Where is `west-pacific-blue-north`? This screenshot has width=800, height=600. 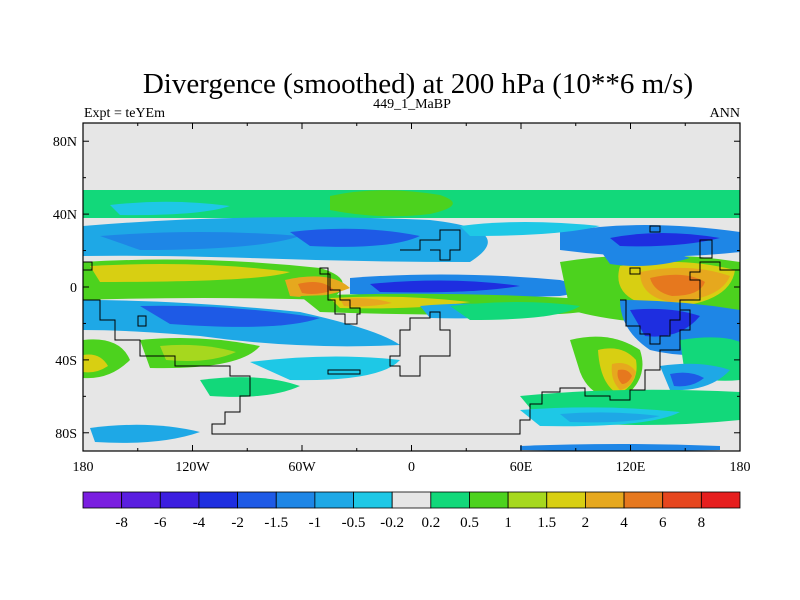 west-pacific-blue-north is located at coordinates (645, 257).